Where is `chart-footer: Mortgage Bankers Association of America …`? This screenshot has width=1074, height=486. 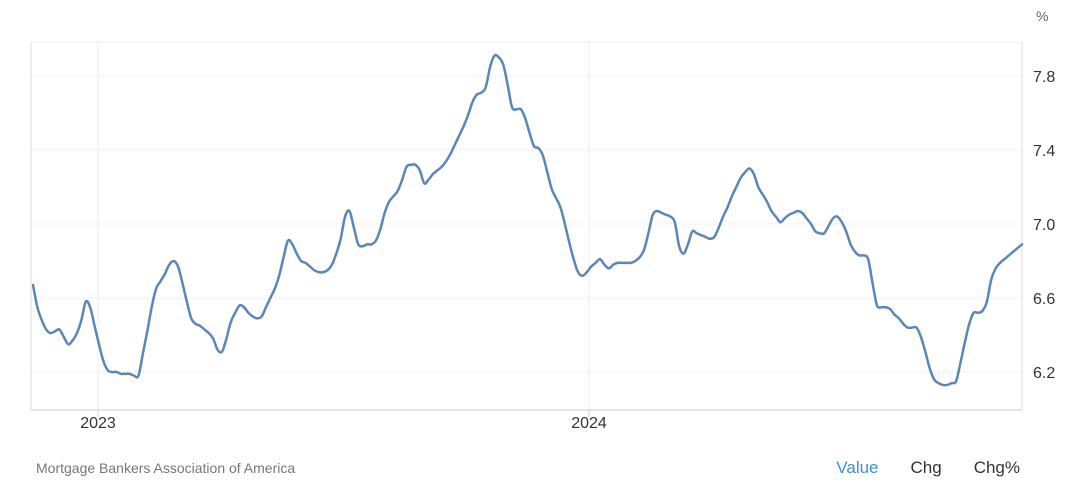 chart-footer: Mortgage Bankers Association of America … is located at coordinates (537, 469).